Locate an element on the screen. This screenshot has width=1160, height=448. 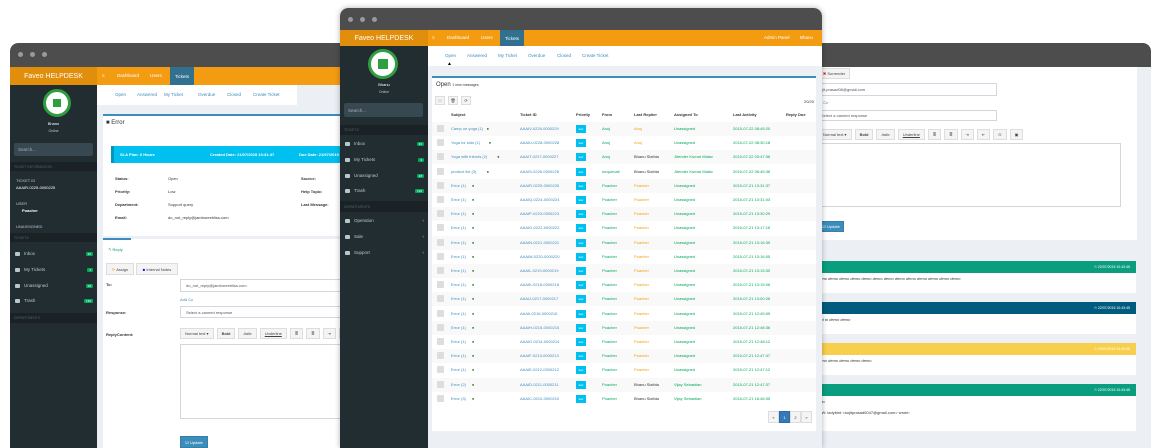
outdent-icon: ⇤ is located at coordinates (983, 134).